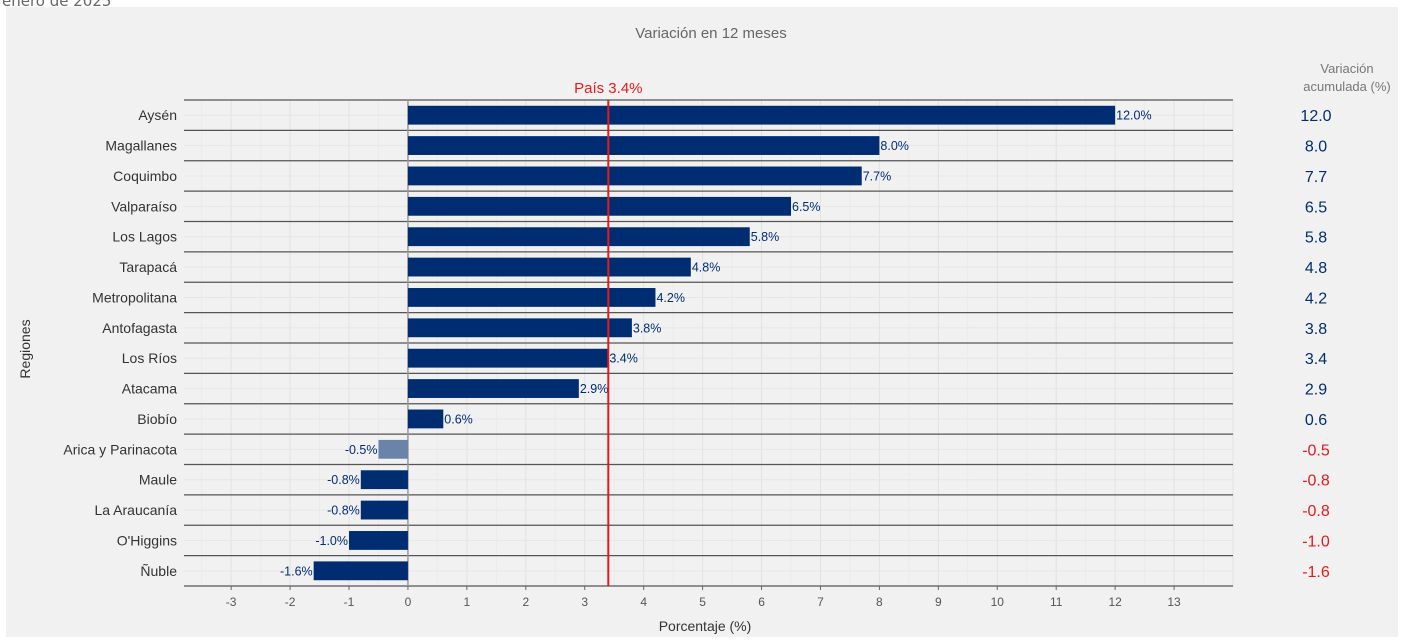 The height and width of the screenshot is (644, 1403). I want to click on category-label: Biobío, so click(157, 419).